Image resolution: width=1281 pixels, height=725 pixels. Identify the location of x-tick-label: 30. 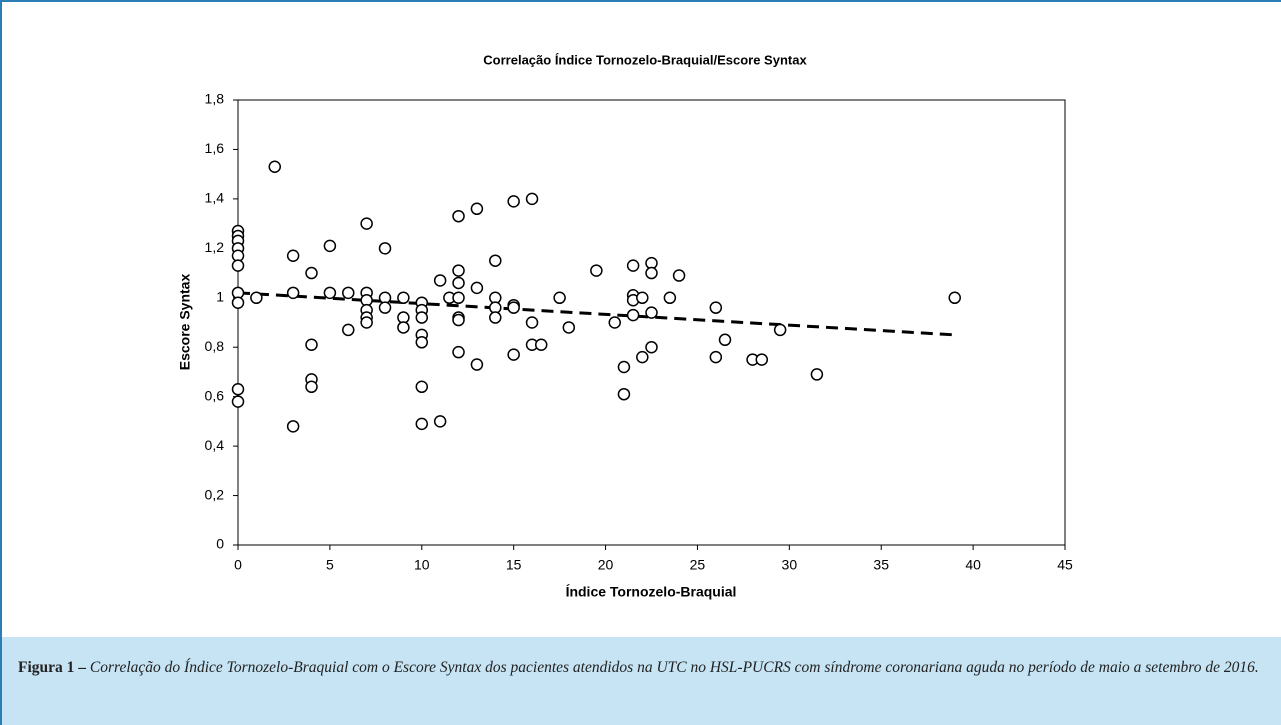
(790, 565).